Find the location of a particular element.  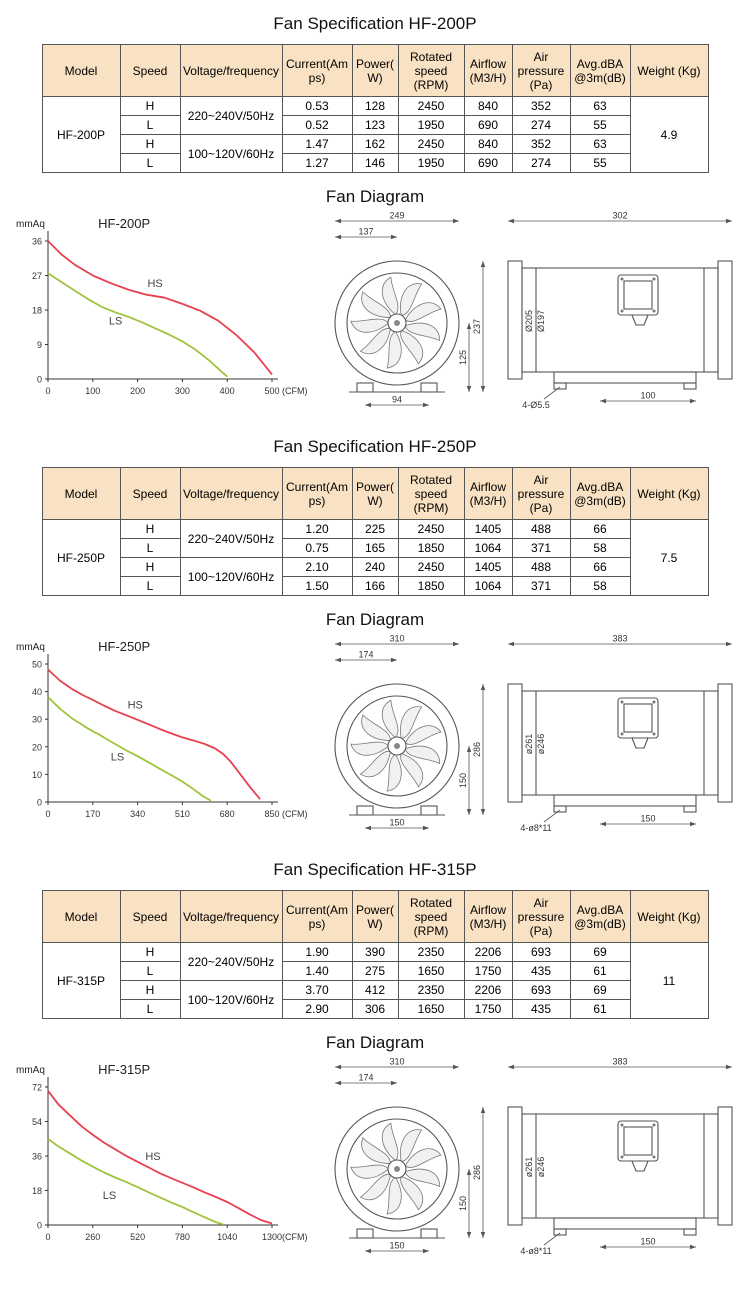

cell-current: 1.90 is located at coordinates (317, 952).